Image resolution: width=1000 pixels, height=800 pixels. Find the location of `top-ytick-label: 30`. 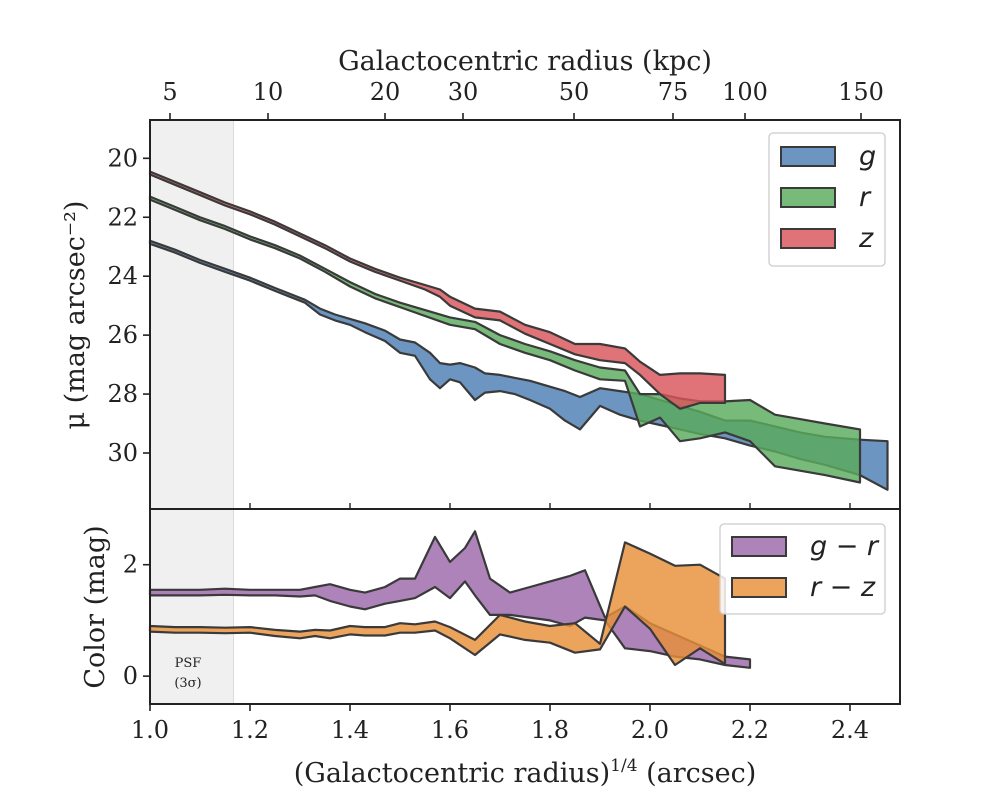

top-ytick-label: 30 is located at coordinates (122, 453).